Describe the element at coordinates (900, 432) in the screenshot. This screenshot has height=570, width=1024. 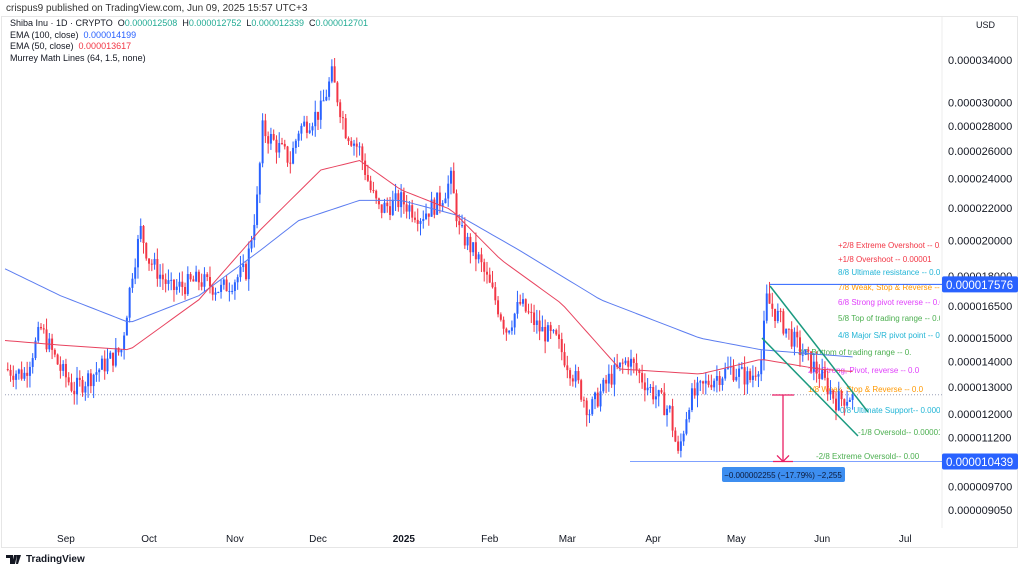
I see `murrey-level-label: -1/8 Oversold-- 0.00001` at that location.